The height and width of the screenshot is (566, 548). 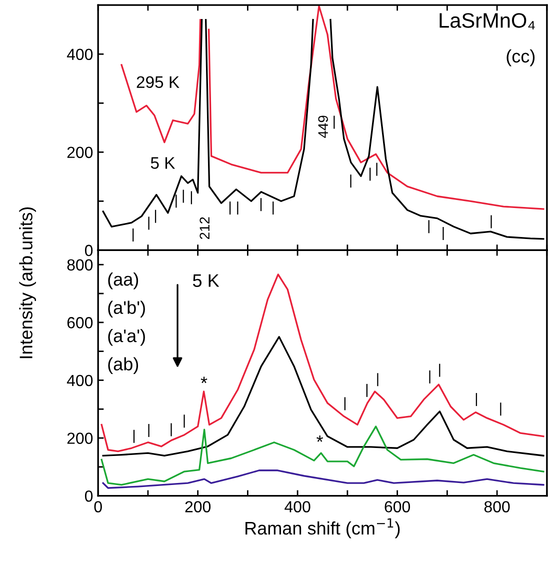 What do you see at coordinates (323, 528) in the screenshot?
I see `x-axis-title: Raman shift (cm$^{−1}$)` at bounding box center [323, 528].